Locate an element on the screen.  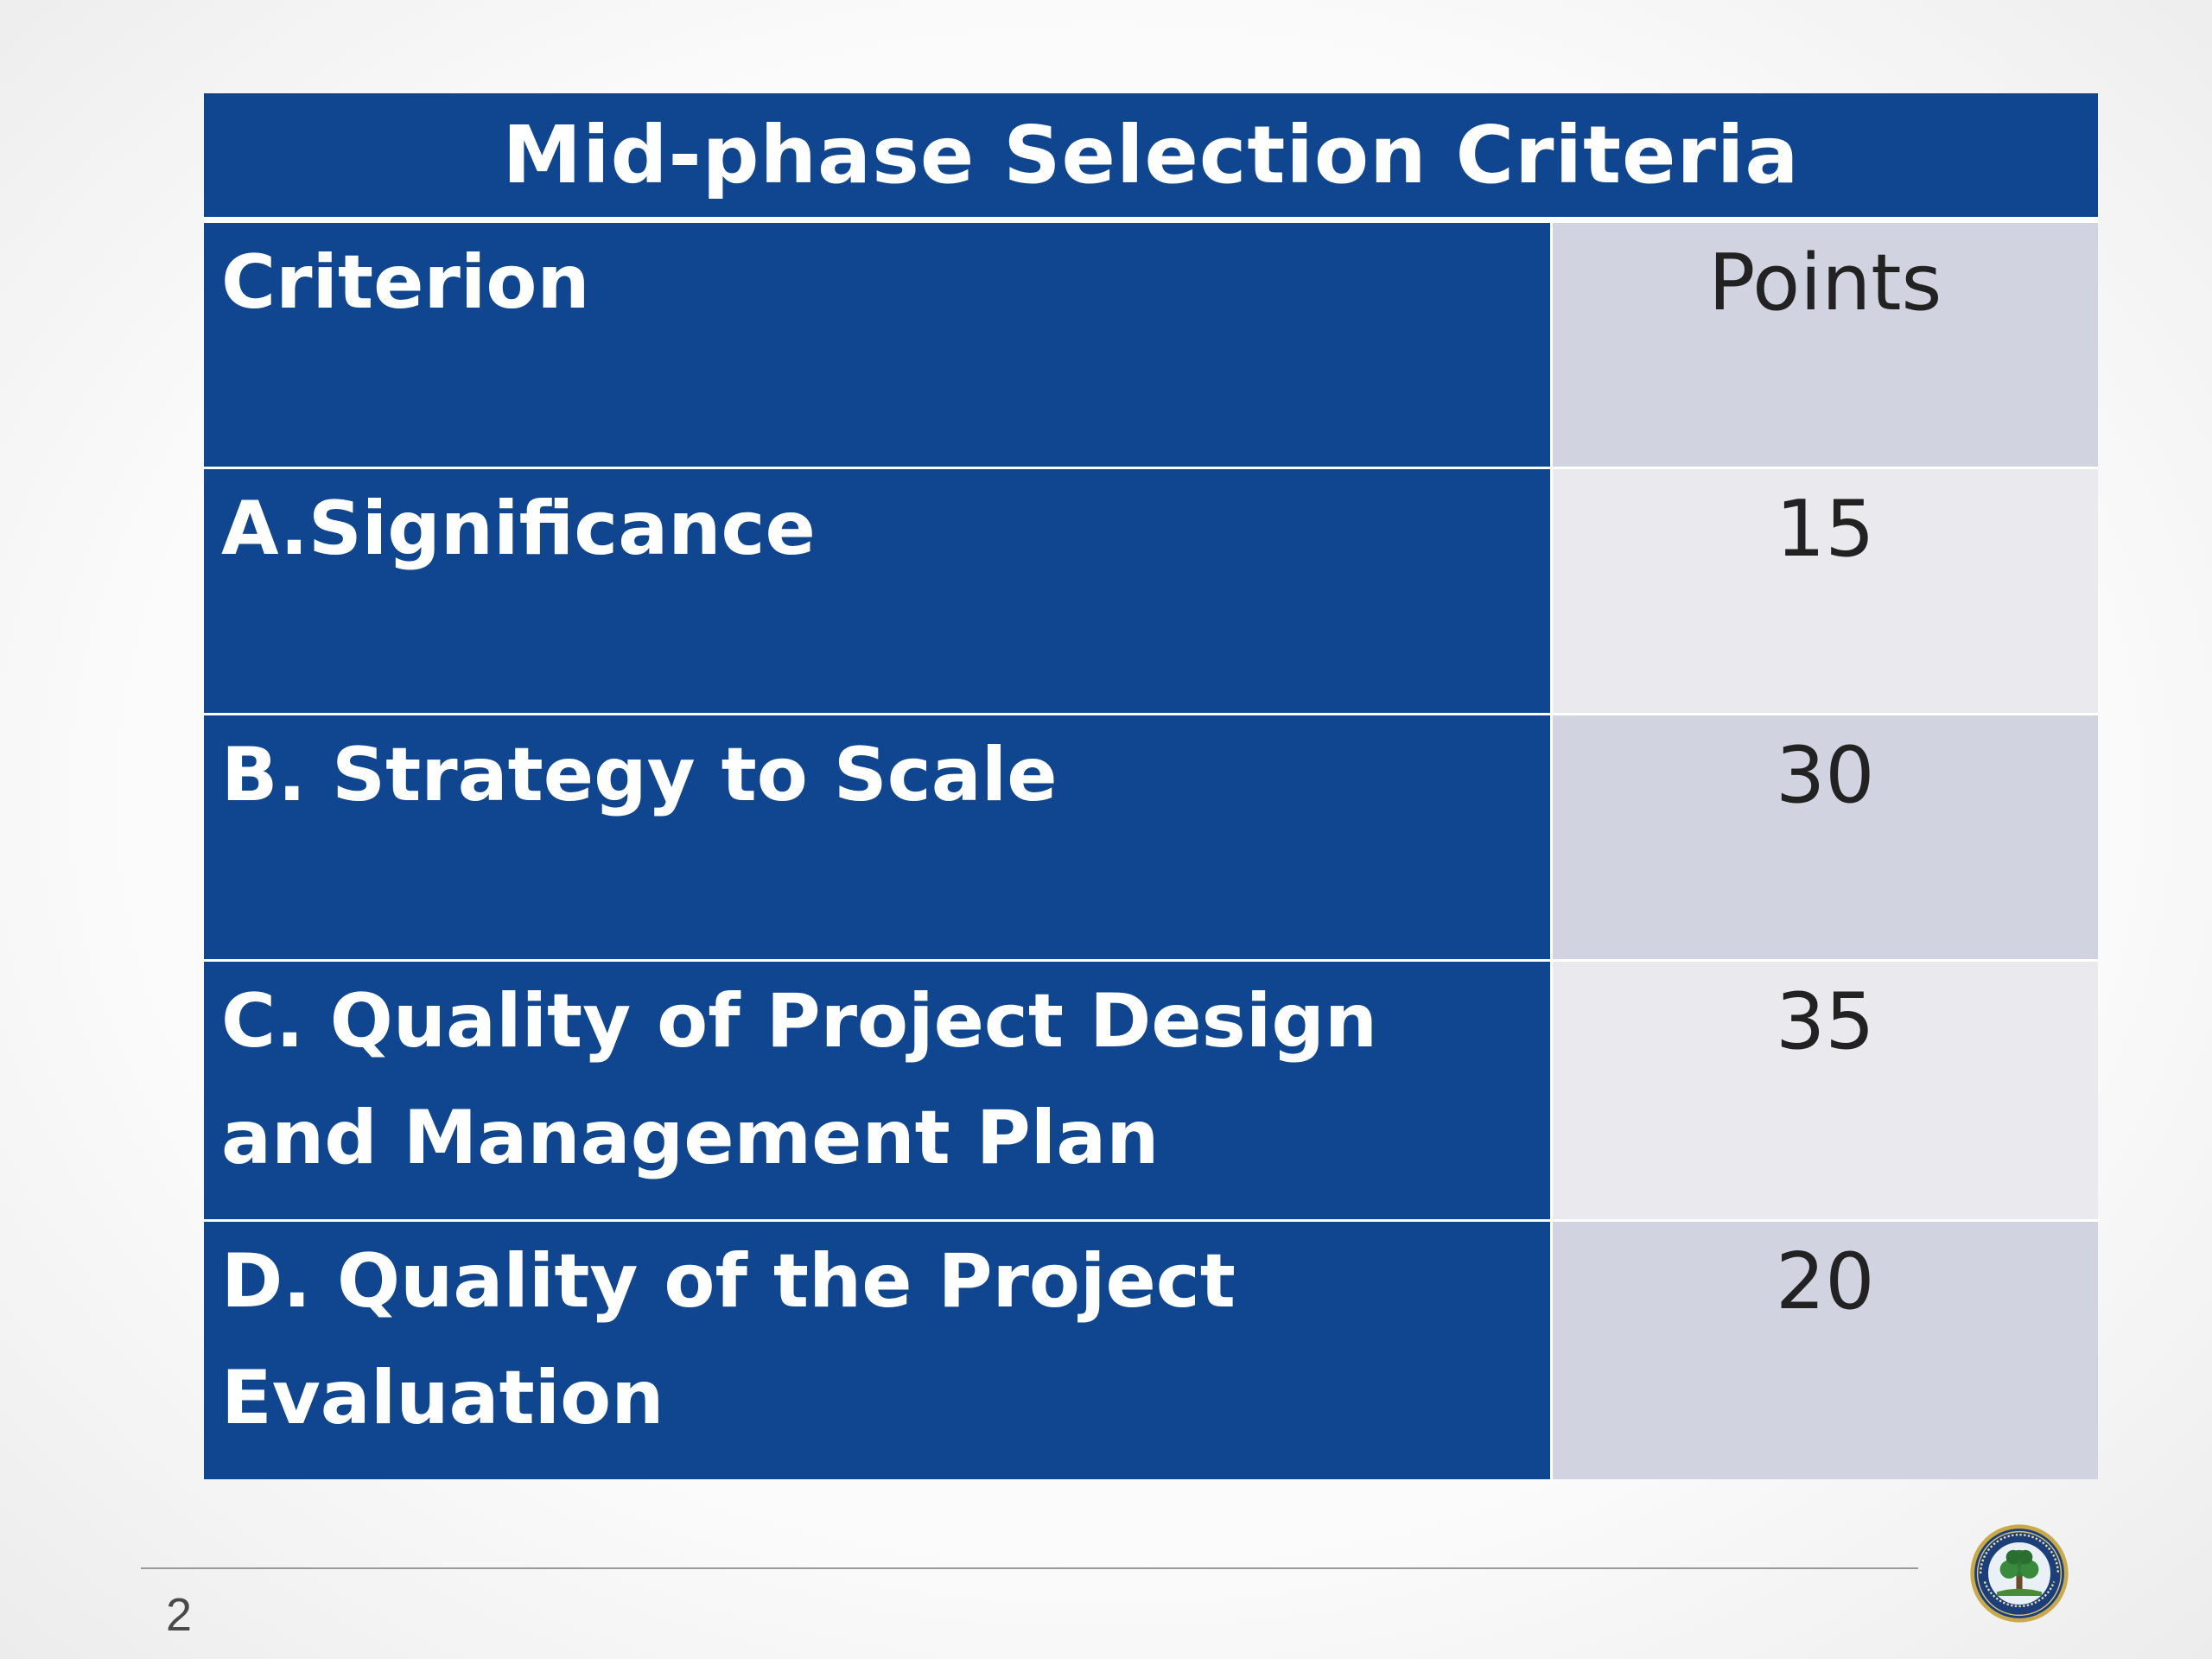
table-title-row: Mid-phase Selection Criteria is located at coordinates (1151, 158).